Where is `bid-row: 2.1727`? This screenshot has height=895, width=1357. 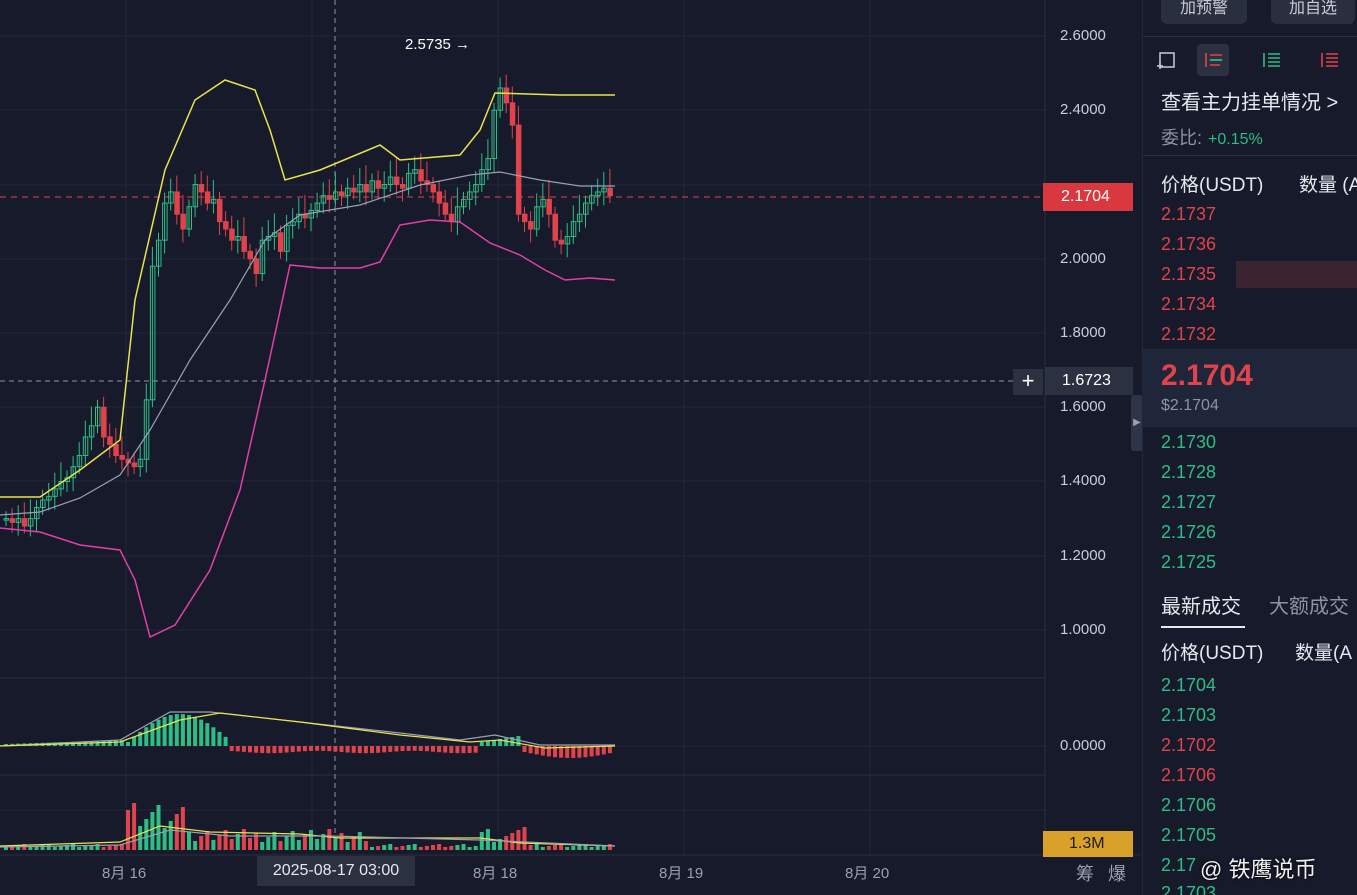
bid-row: 2.1727 is located at coordinates (1189, 502).